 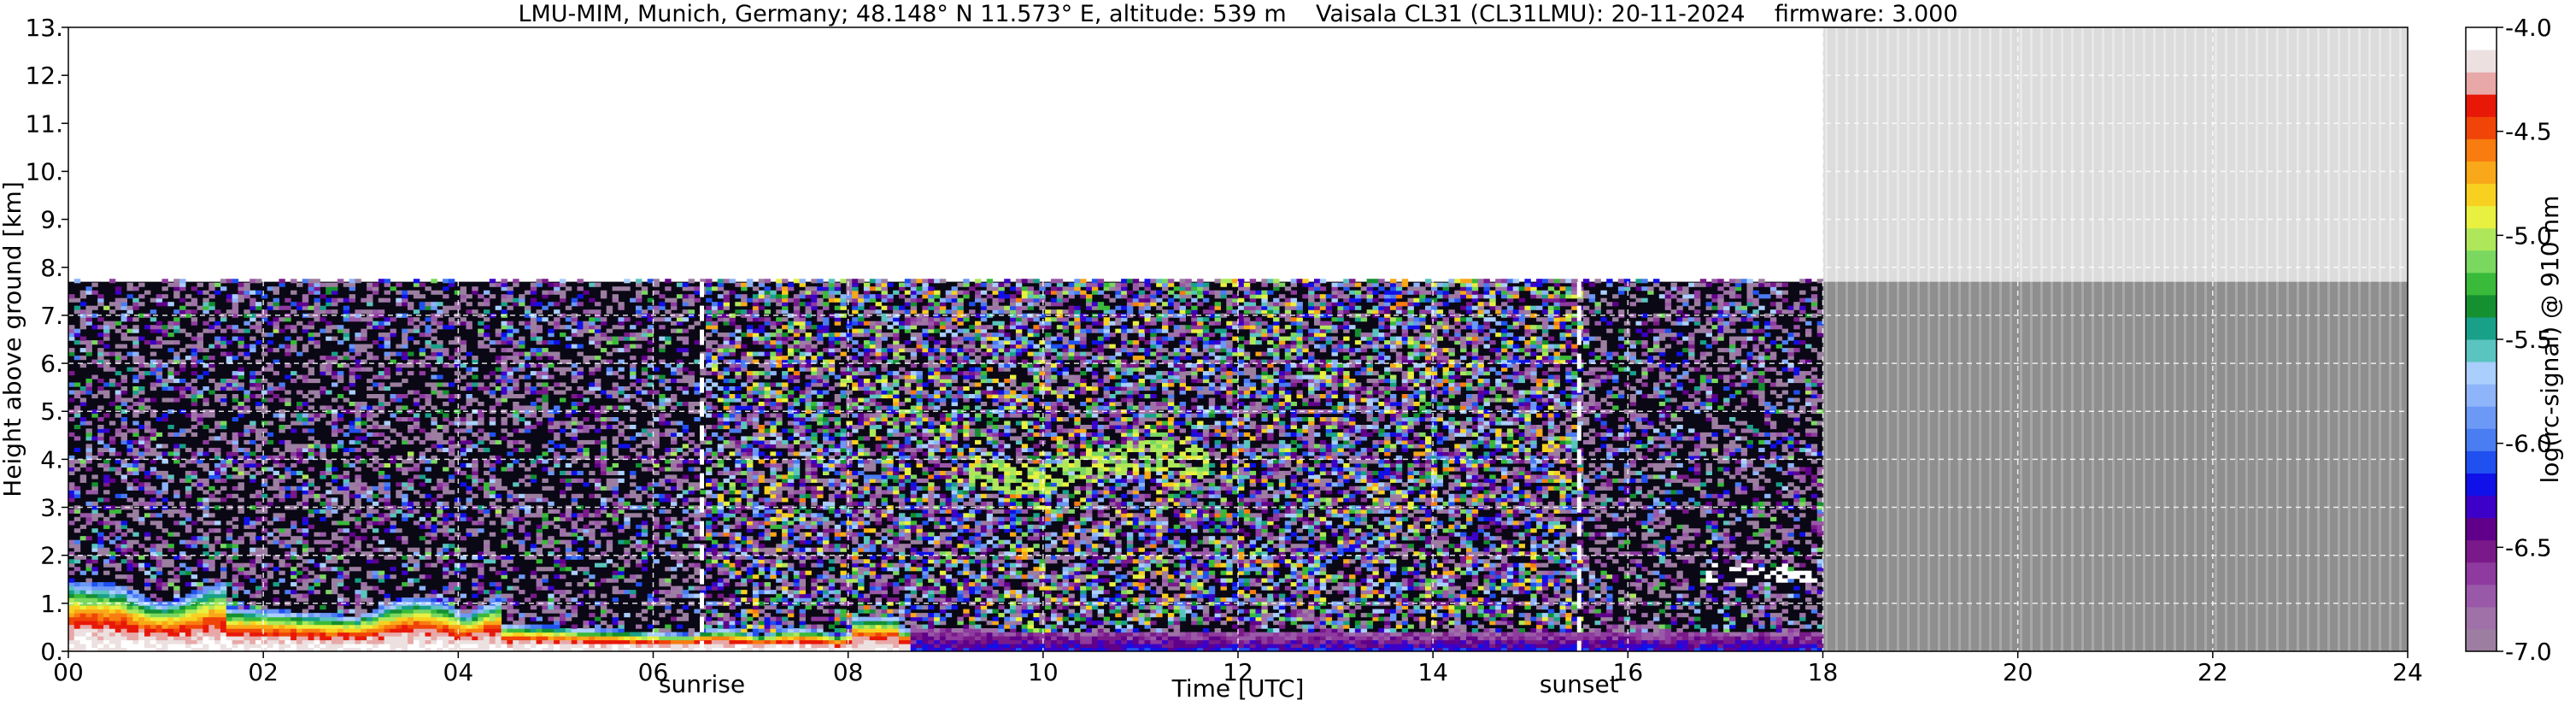 I want to click on y-tick-label: 4., so click(x=51, y=459).